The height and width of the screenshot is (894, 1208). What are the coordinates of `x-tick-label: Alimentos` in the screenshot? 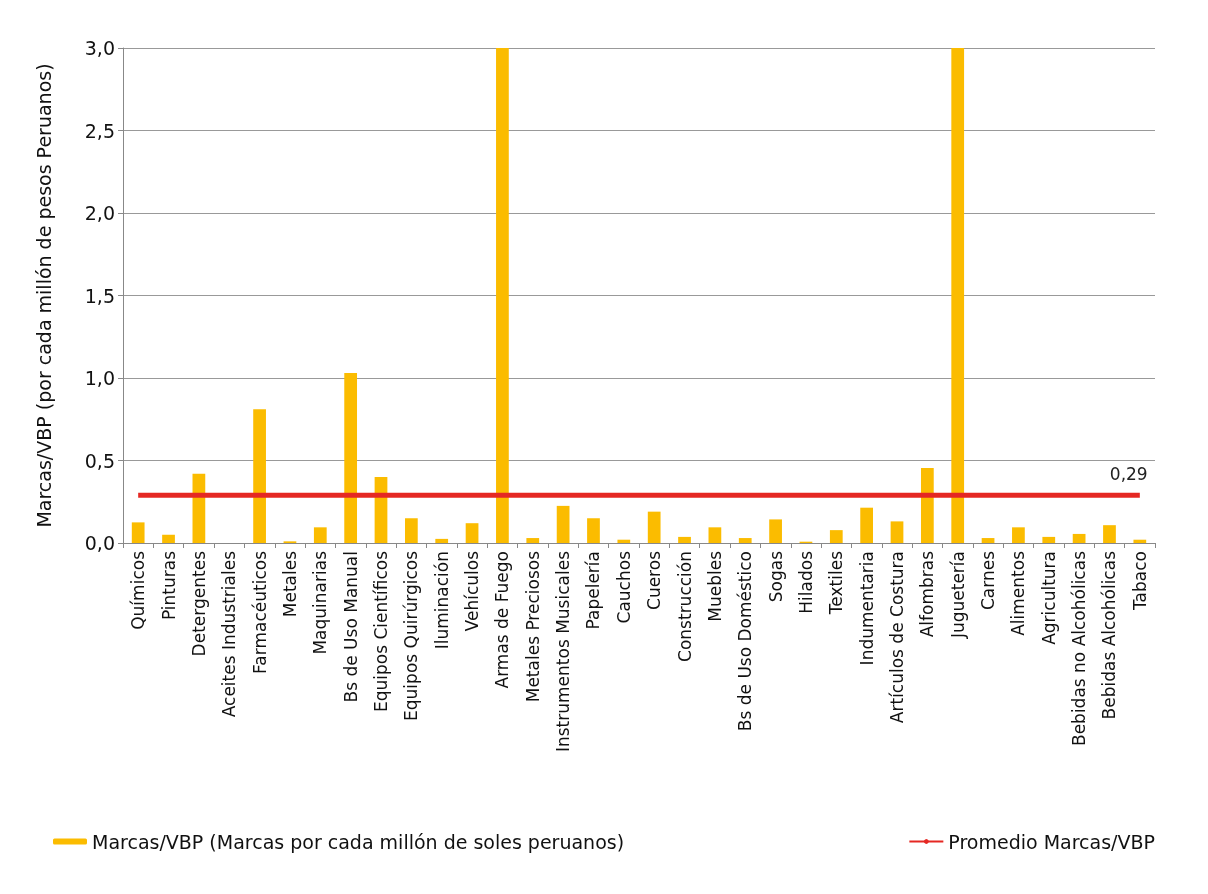 It's located at (1018, 593).